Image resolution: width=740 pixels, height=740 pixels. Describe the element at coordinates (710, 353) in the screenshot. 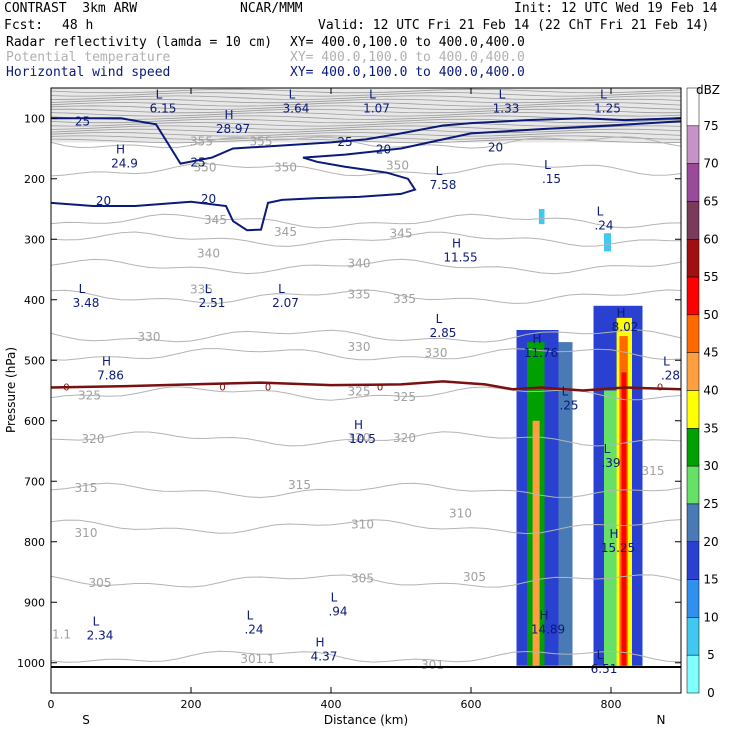

I see `colorbar-label: 45` at that location.